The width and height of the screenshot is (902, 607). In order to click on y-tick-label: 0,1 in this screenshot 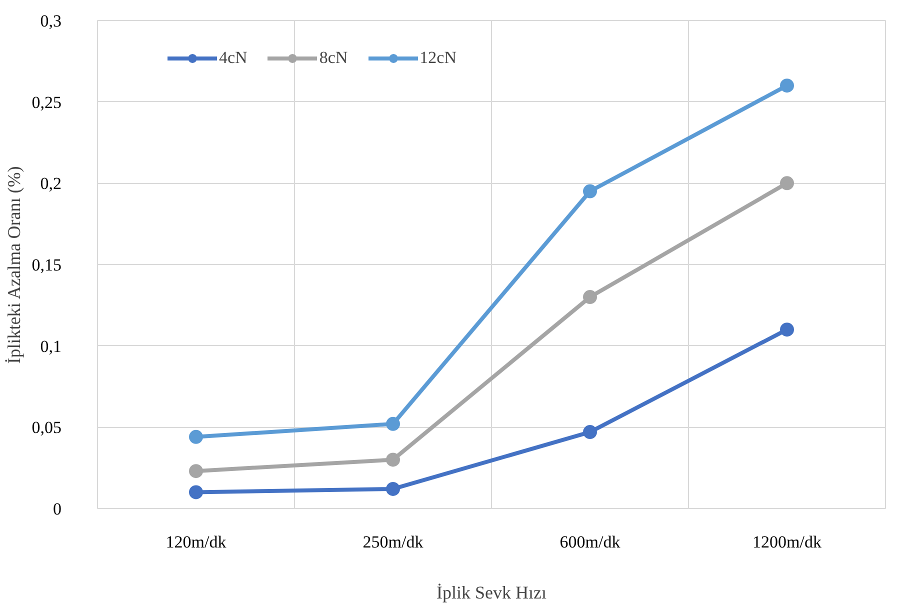, I will do `click(51, 346)`.